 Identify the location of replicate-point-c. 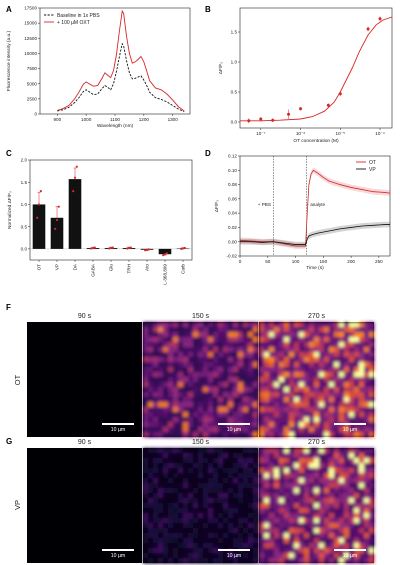
(165, 254).